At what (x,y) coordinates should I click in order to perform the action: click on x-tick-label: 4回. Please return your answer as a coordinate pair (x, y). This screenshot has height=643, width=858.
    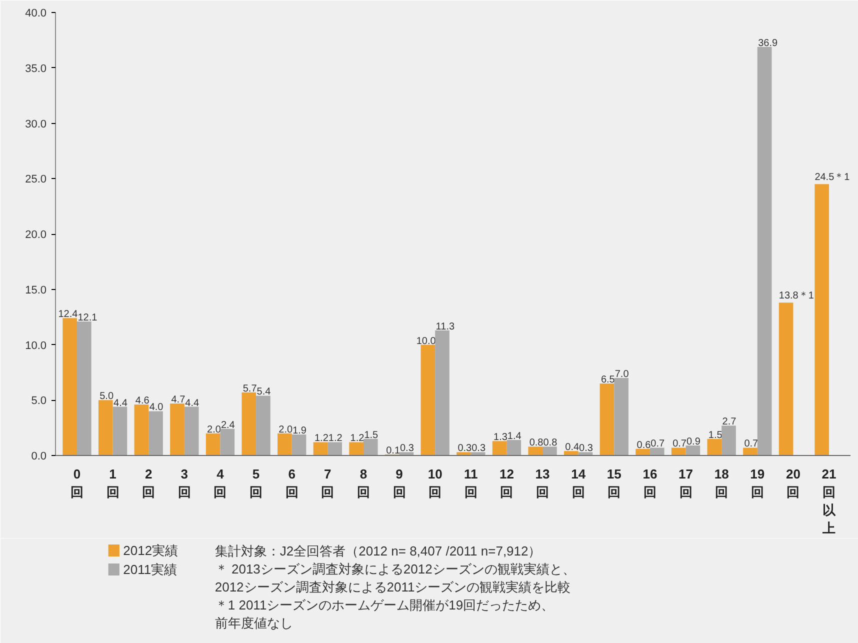
    Looking at the image, I should click on (220, 483).